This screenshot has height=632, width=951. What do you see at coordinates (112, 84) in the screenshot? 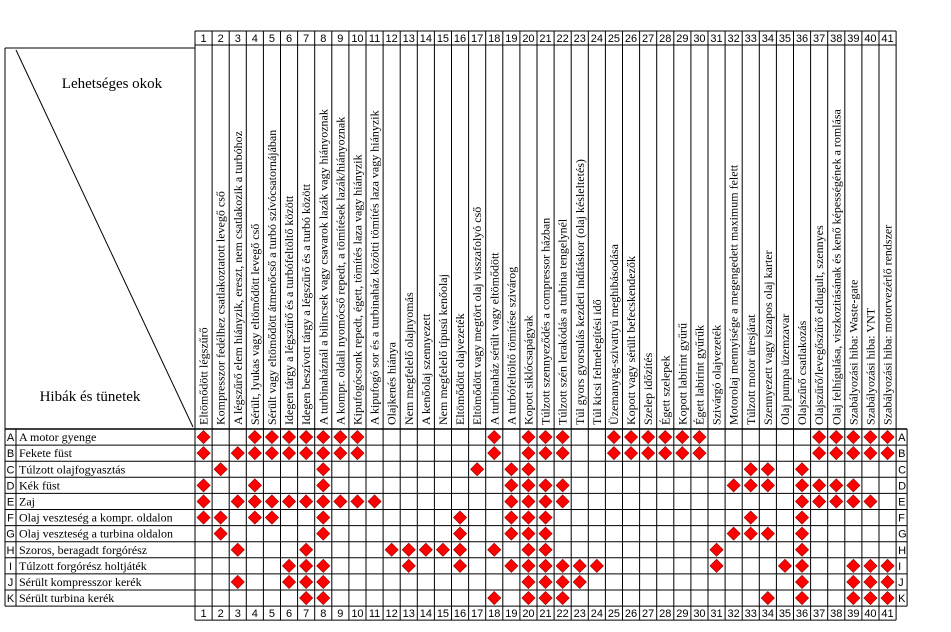
I see `causes-title: Lehetséges okok` at bounding box center [112, 84].